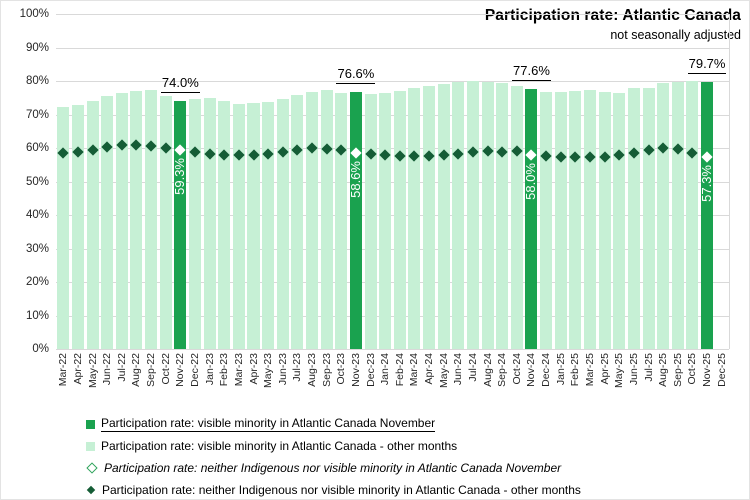 The width and height of the screenshot is (750, 500). What do you see at coordinates (458, 369) in the screenshot?
I see `x-axis-label: Jun-24` at bounding box center [458, 369].